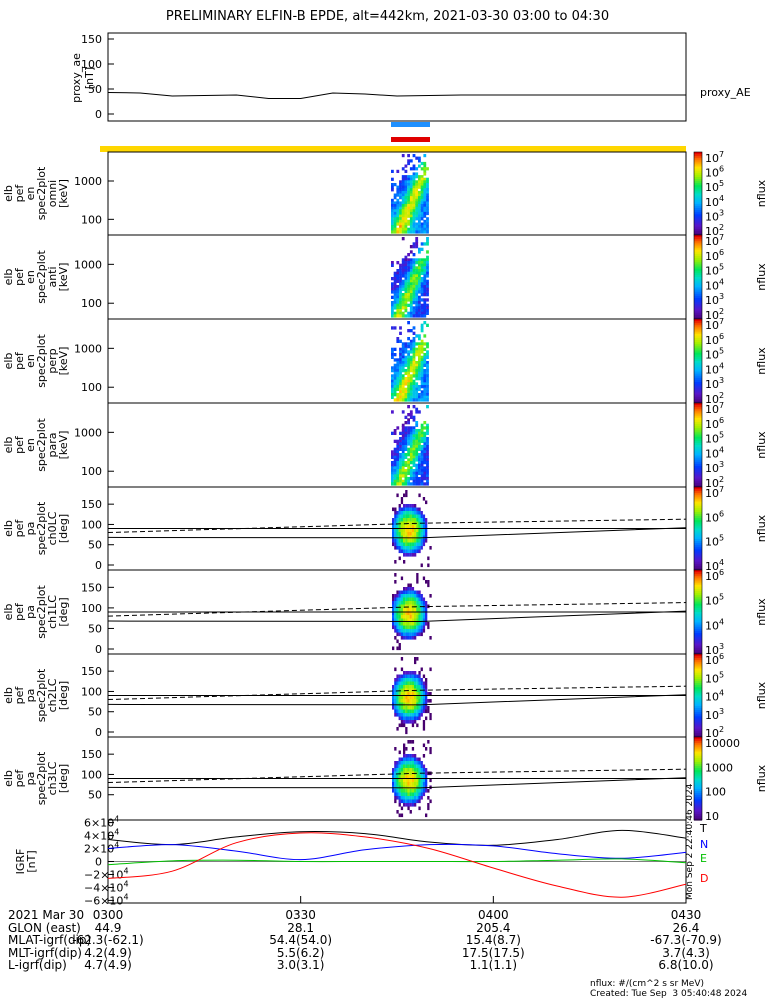  I want to click on y-axis-label-line: spec2plot, so click(41, 528).